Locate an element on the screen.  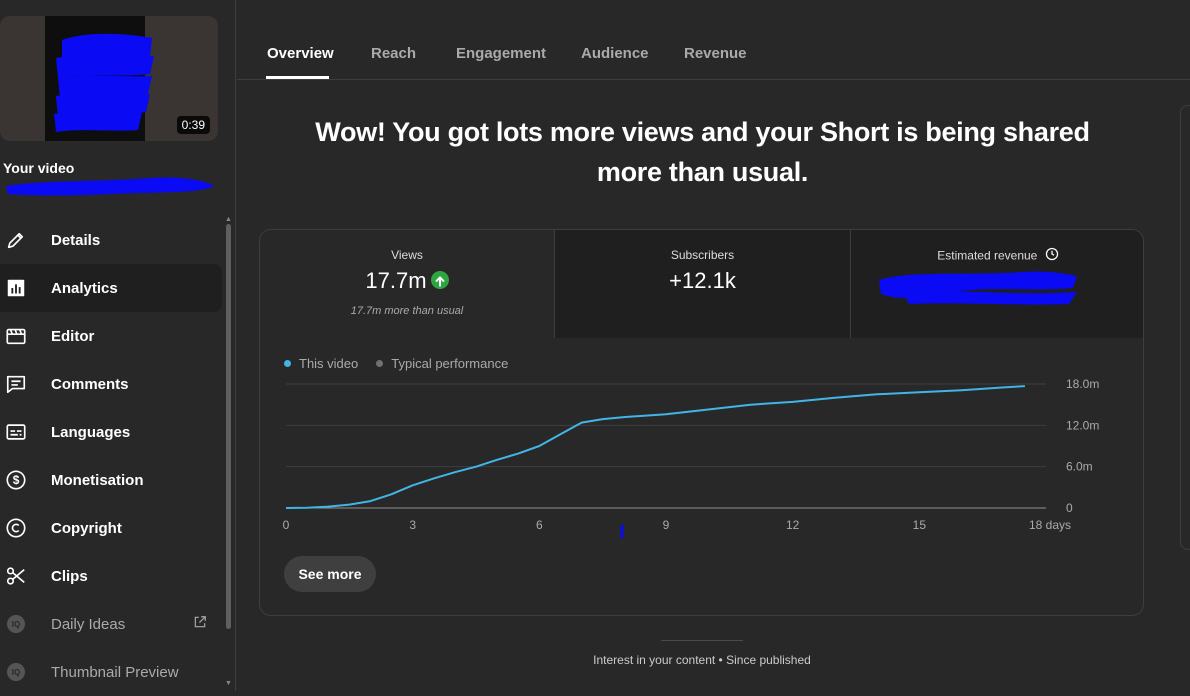
sidebar-item-label: Thumbnail Preview is located at coordinates (115, 672).